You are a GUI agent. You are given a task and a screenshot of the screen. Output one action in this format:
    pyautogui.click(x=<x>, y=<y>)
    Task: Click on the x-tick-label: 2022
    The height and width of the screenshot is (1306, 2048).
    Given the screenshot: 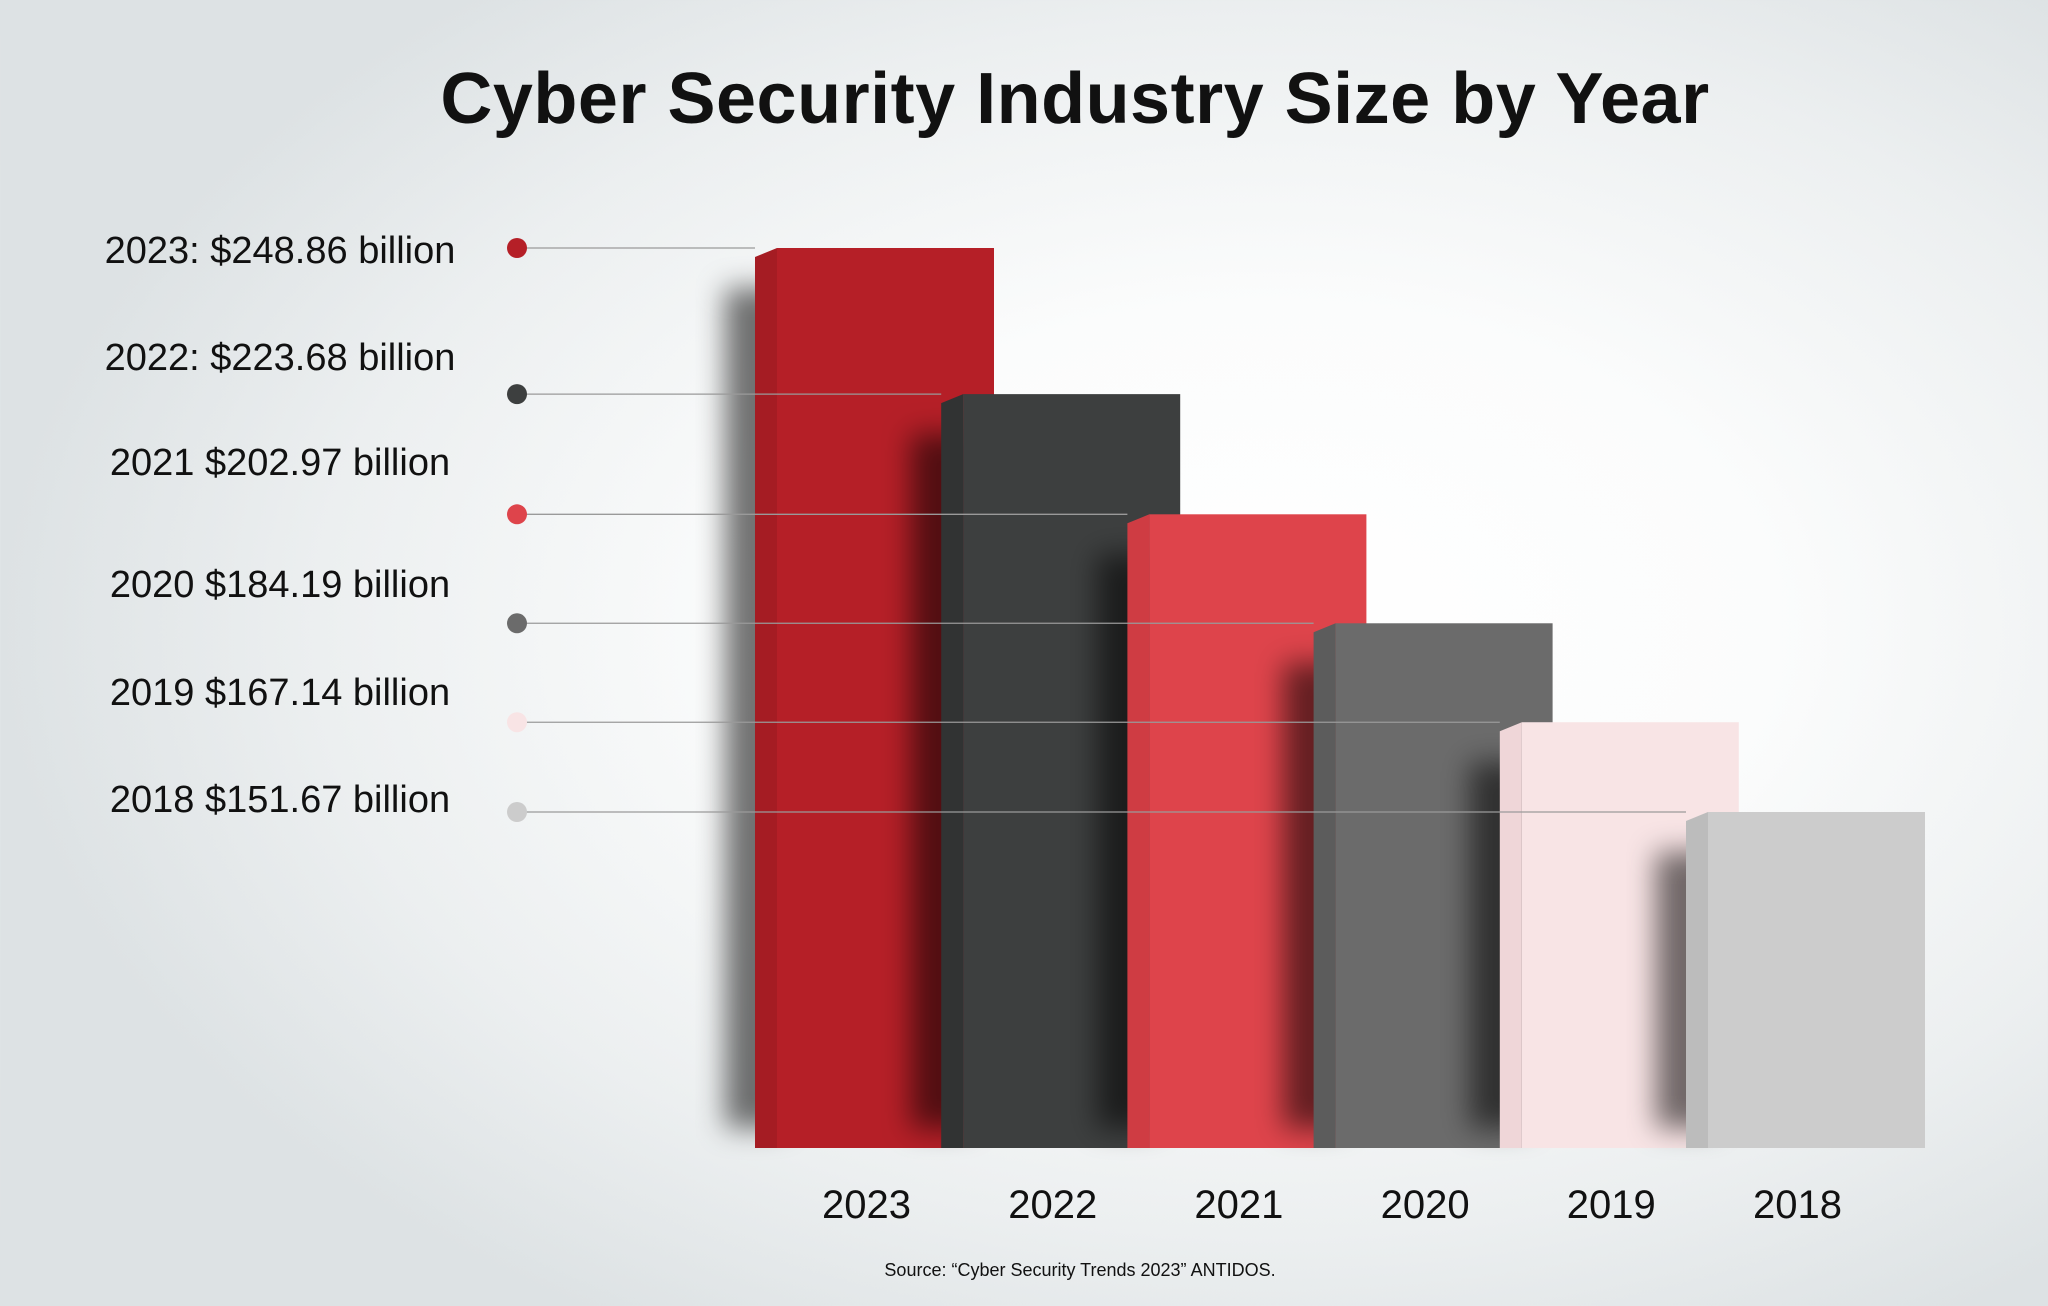 What is the action you would take?
    pyautogui.click(x=1052, y=1205)
    